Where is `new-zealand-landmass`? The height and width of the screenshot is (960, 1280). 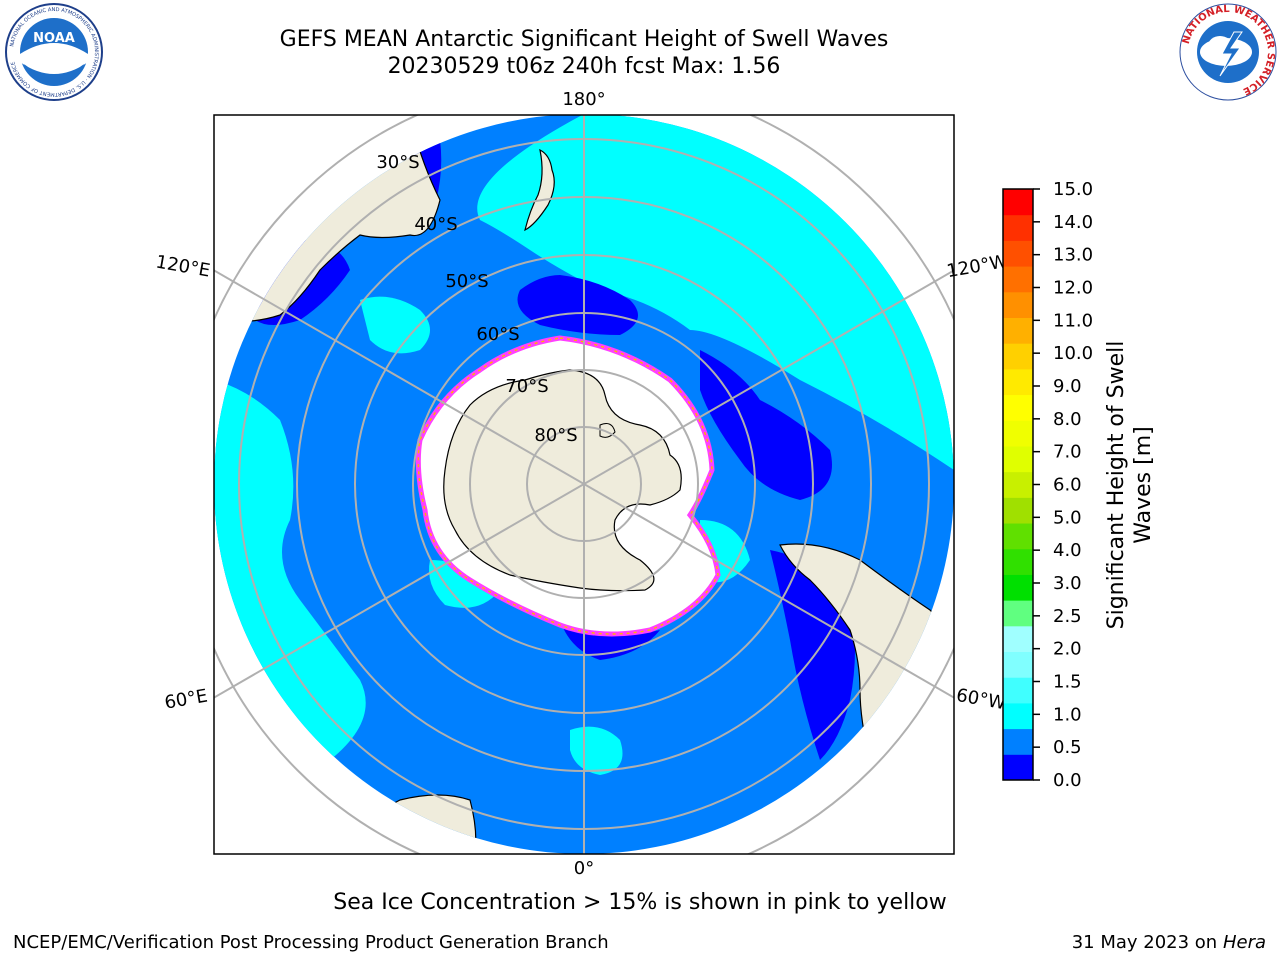
new-zealand-landmass is located at coordinates (539, 190).